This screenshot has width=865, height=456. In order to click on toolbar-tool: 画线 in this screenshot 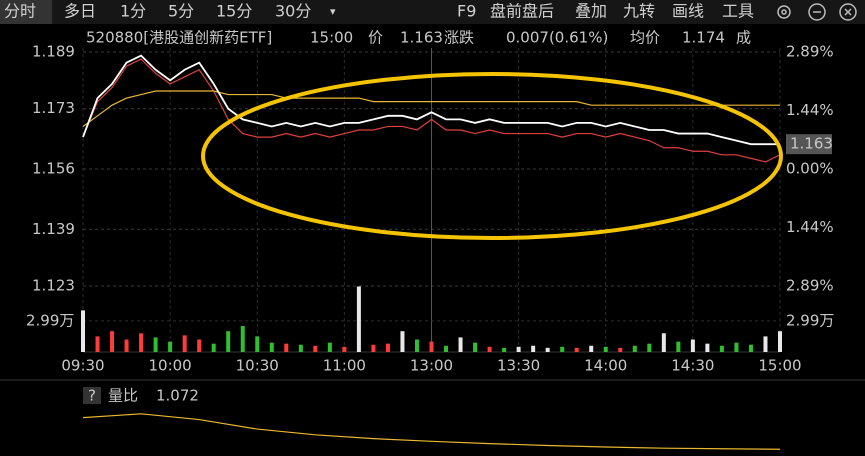, I will do `click(688, 11)`.